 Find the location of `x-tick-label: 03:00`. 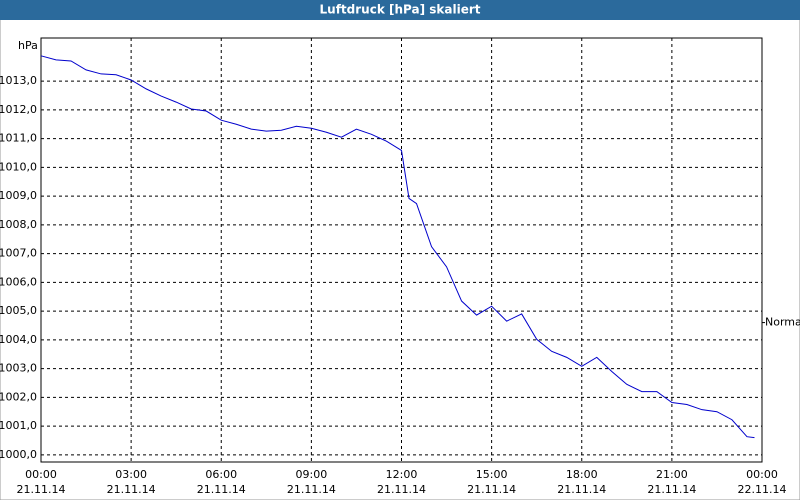

x-tick-label: 03:00 is located at coordinates (131, 474).